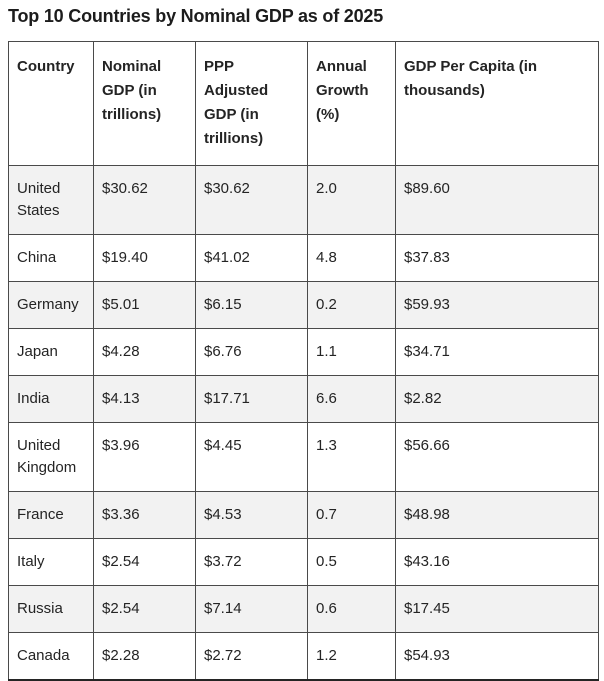 This screenshot has height=681, width=604. I want to click on cell-ppp-gdp: $2.72, so click(251, 656).